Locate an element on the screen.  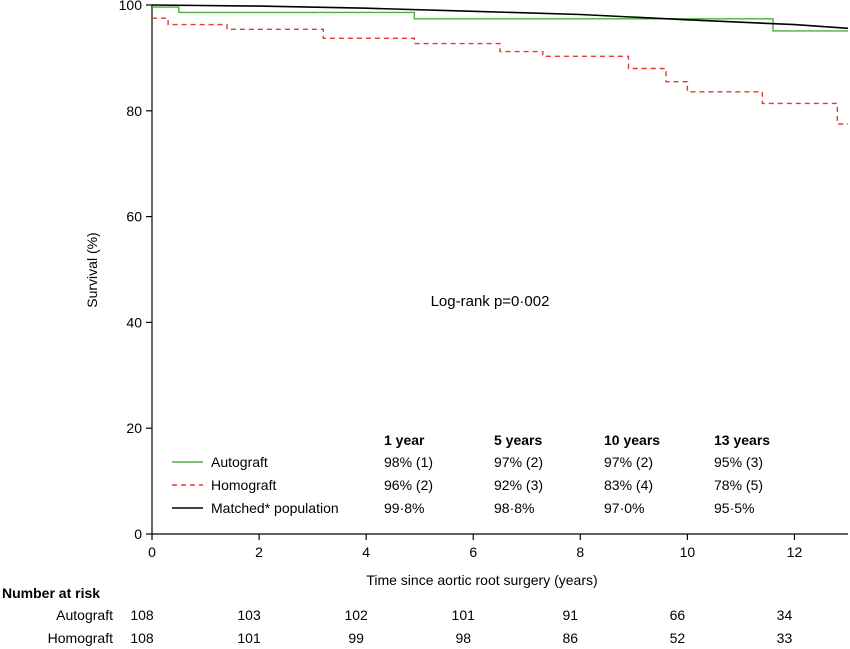
risk-value: 103 is located at coordinates (249, 615).